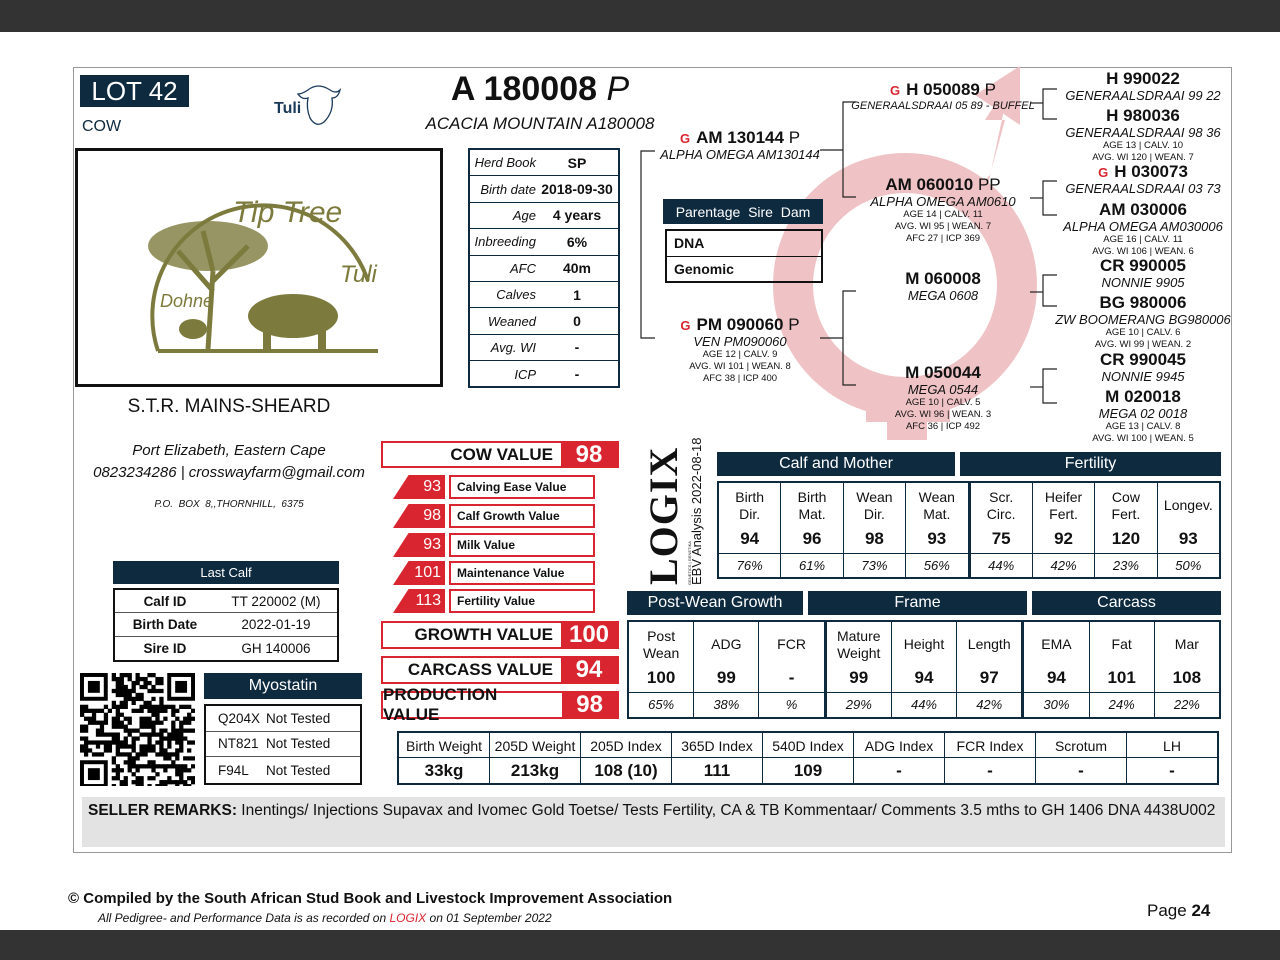 This screenshot has width=1280, height=960. What do you see at coordinates (226, 572) in the screenshot?
I see `last-calf-header: Last Calf` at bounding box center [226, 572].